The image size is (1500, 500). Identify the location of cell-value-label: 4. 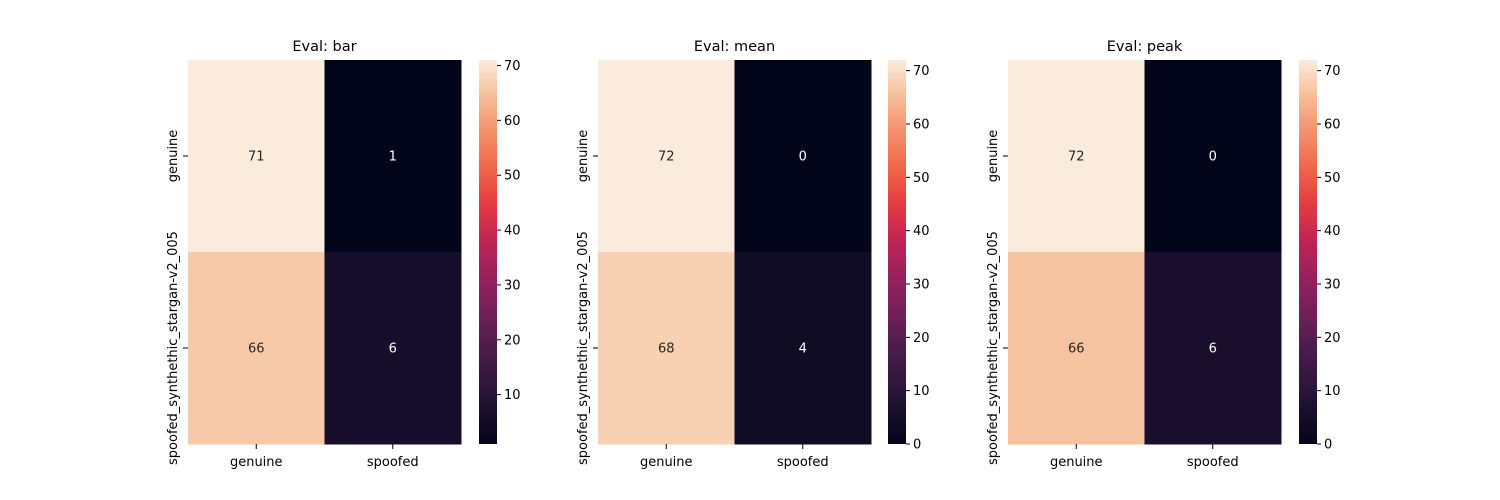
(803, 349).